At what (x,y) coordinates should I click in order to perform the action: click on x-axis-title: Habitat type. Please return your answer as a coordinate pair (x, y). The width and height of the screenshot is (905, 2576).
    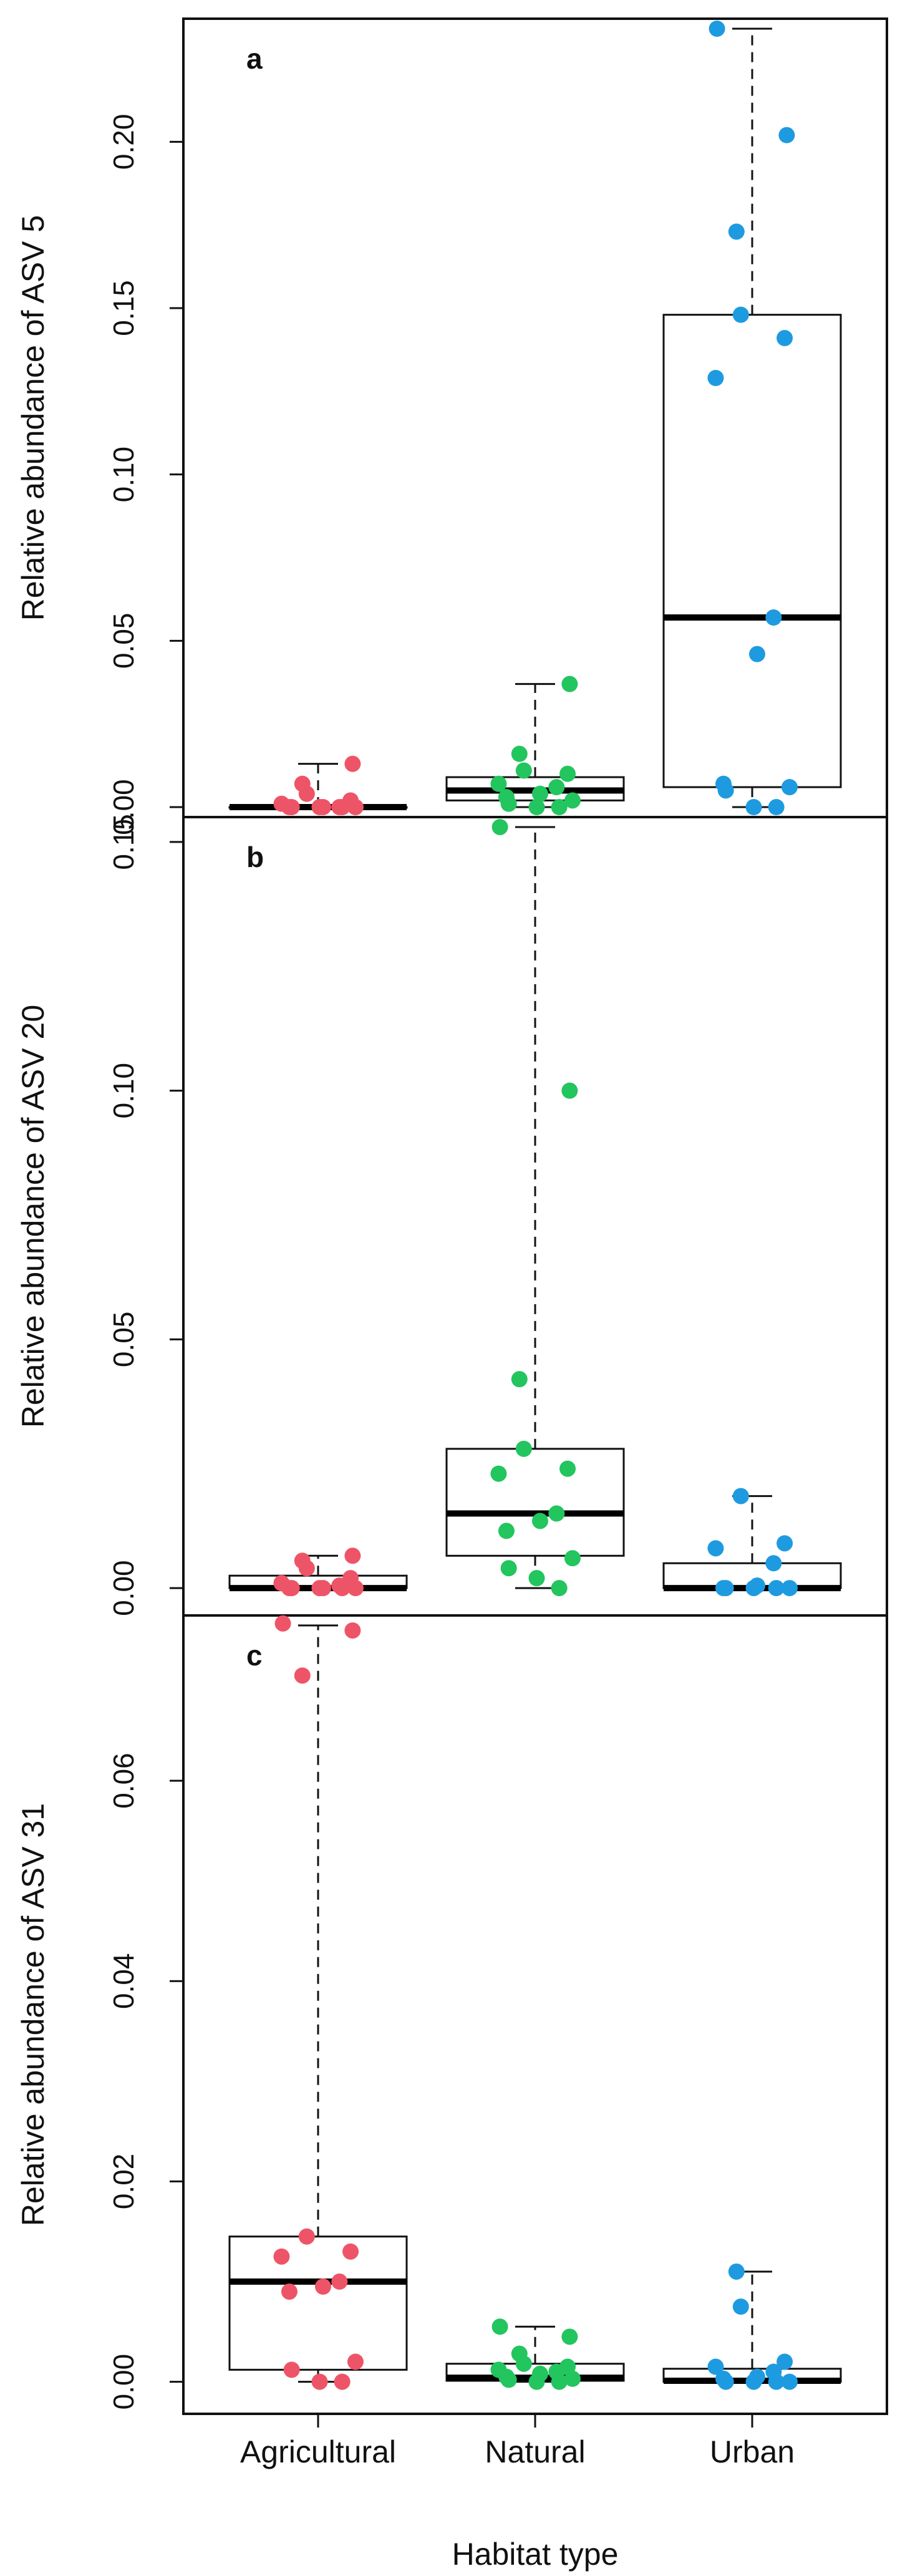
    Looking at the image, I should click on (535, 2554).